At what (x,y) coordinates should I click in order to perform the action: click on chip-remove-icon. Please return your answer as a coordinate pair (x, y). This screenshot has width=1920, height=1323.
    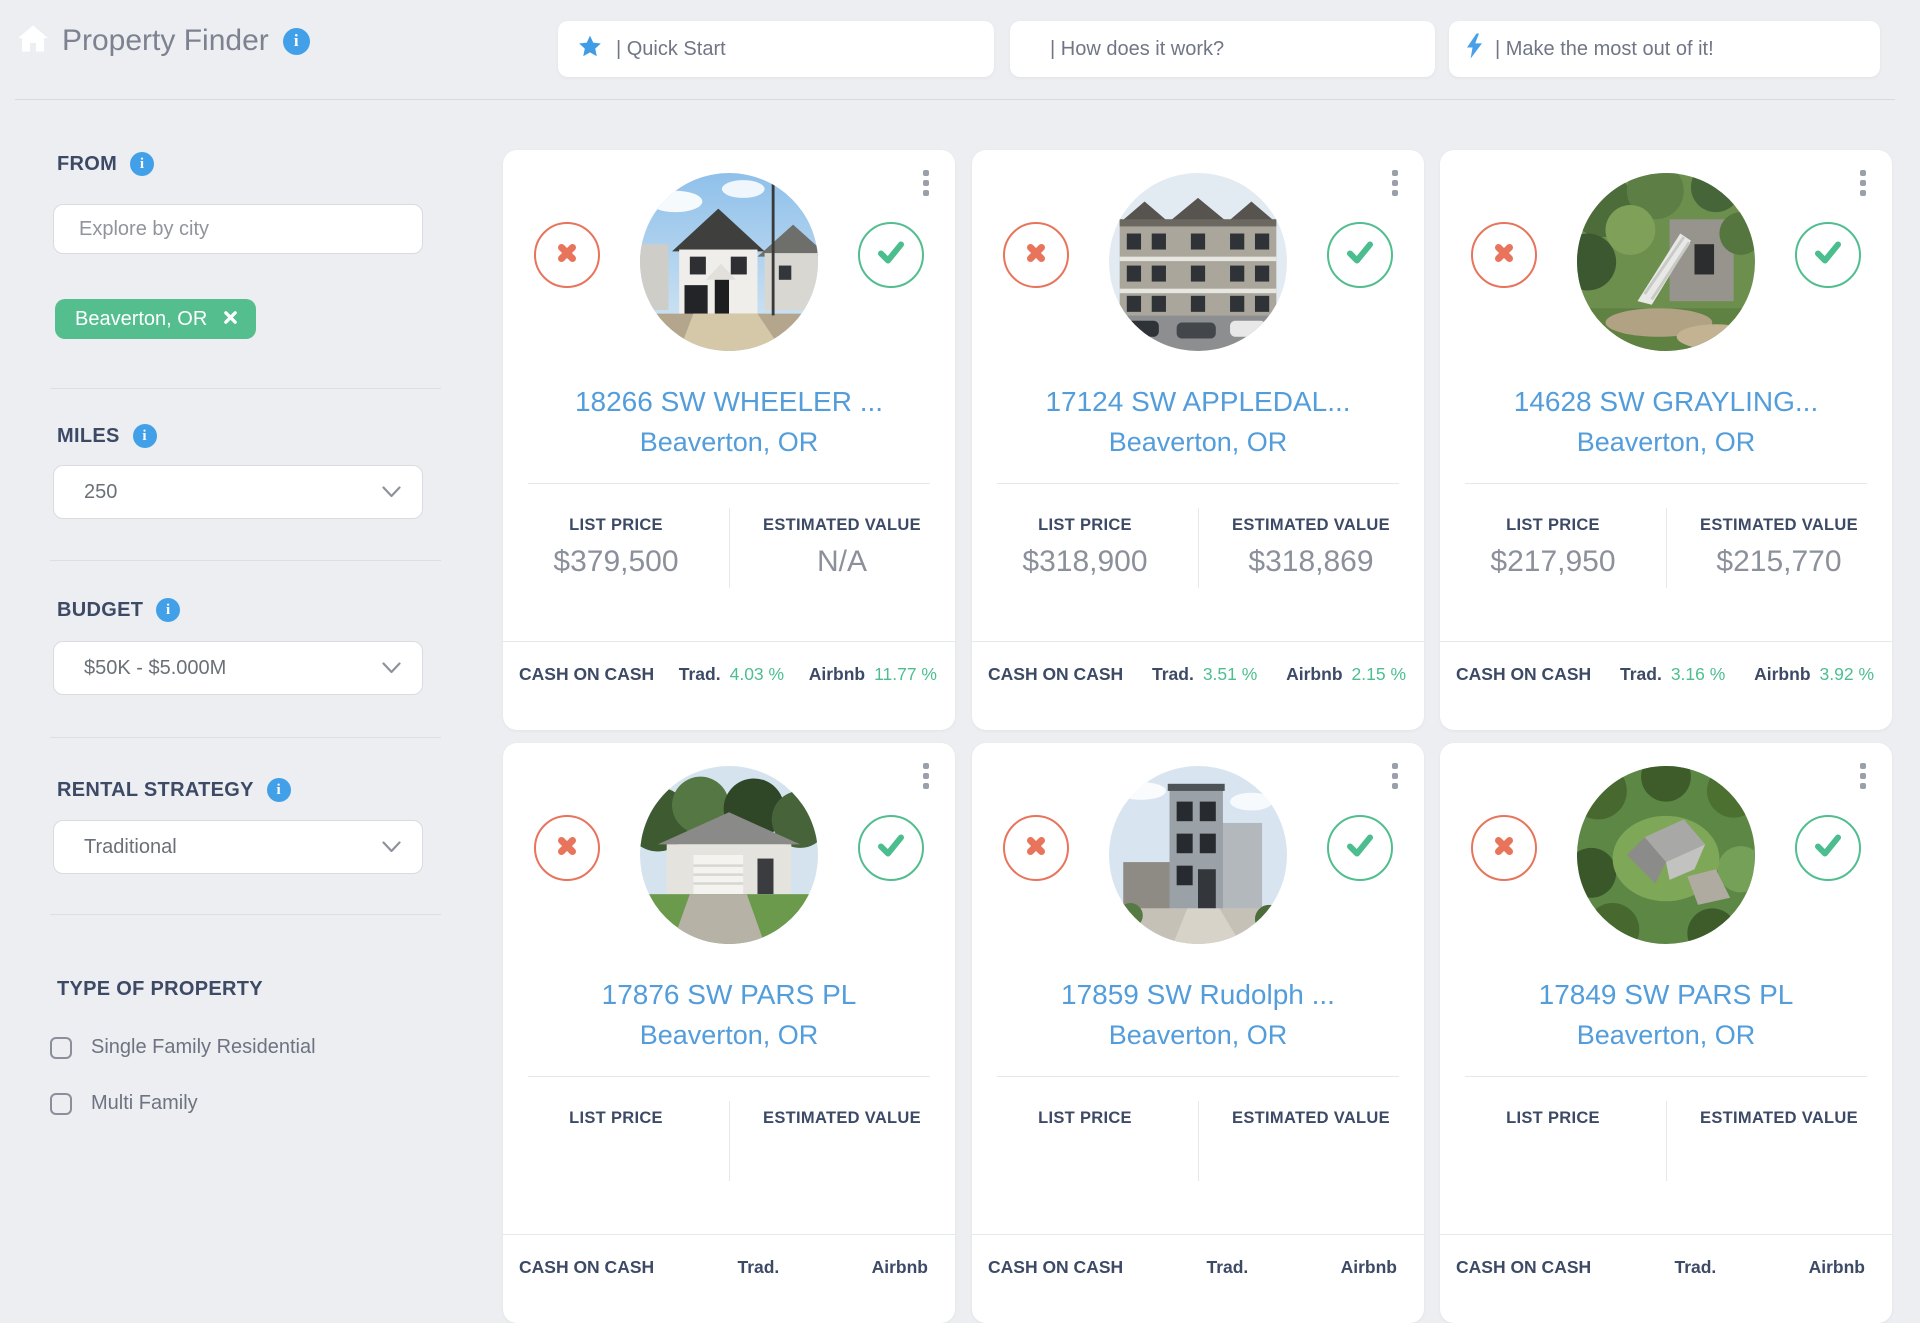
    Looking at the image, I should click on (230, 319).